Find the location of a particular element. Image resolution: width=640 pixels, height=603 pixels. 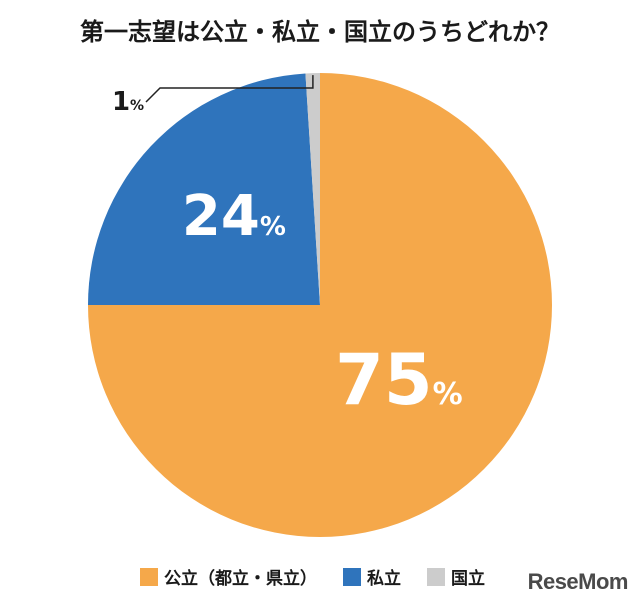

legend-item-national: 国立 is located at coordinates (456, 576).